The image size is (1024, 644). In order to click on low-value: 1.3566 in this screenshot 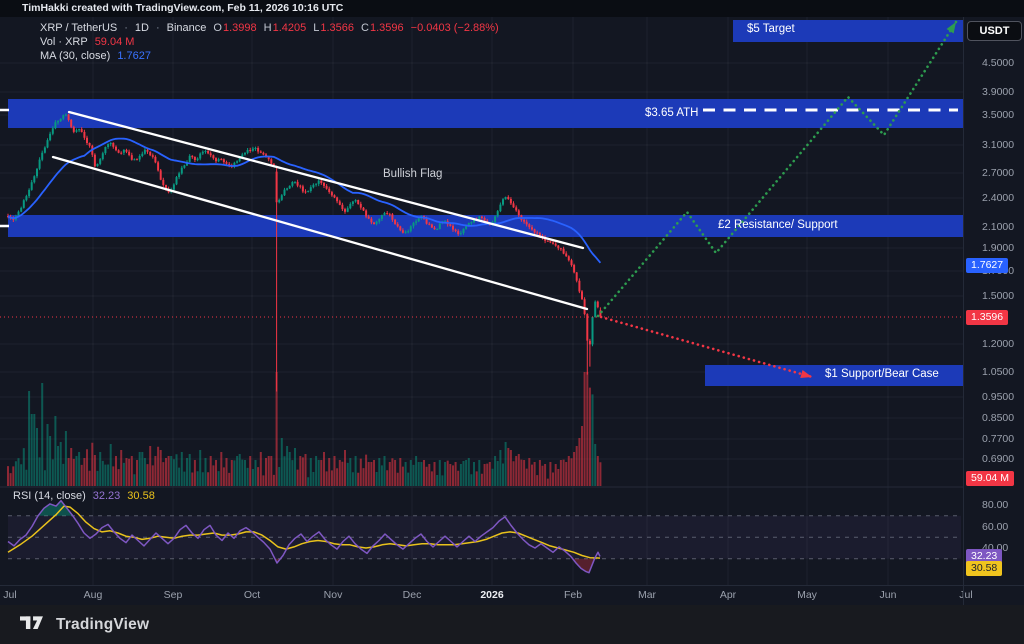, I will do `click(337, 28)`.